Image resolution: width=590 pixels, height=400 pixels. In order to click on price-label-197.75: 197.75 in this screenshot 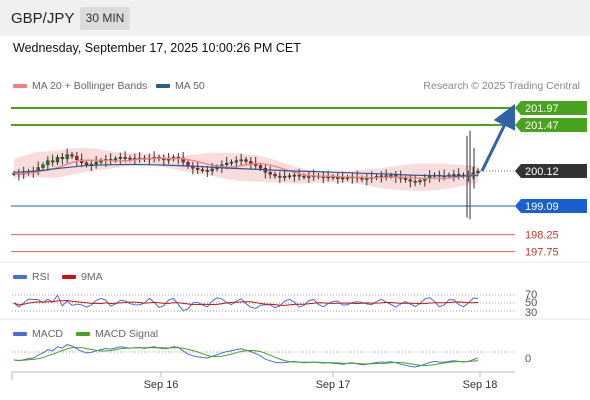, I will do `click(542, 253)`.